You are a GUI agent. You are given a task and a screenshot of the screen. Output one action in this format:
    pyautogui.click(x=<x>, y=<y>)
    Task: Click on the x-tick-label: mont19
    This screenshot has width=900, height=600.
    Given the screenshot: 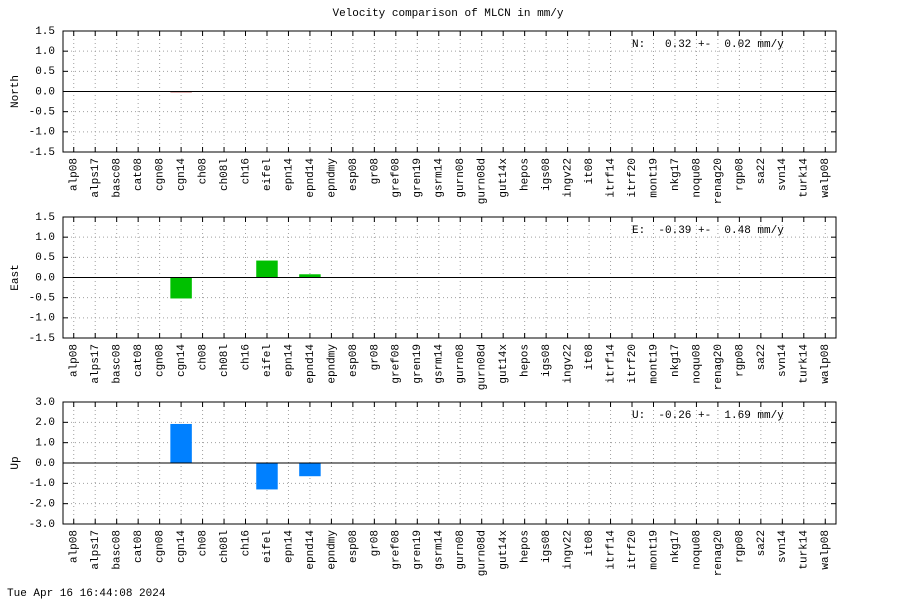 What is the action you would take?
    pyautogui.click(x=654, y=550)
    